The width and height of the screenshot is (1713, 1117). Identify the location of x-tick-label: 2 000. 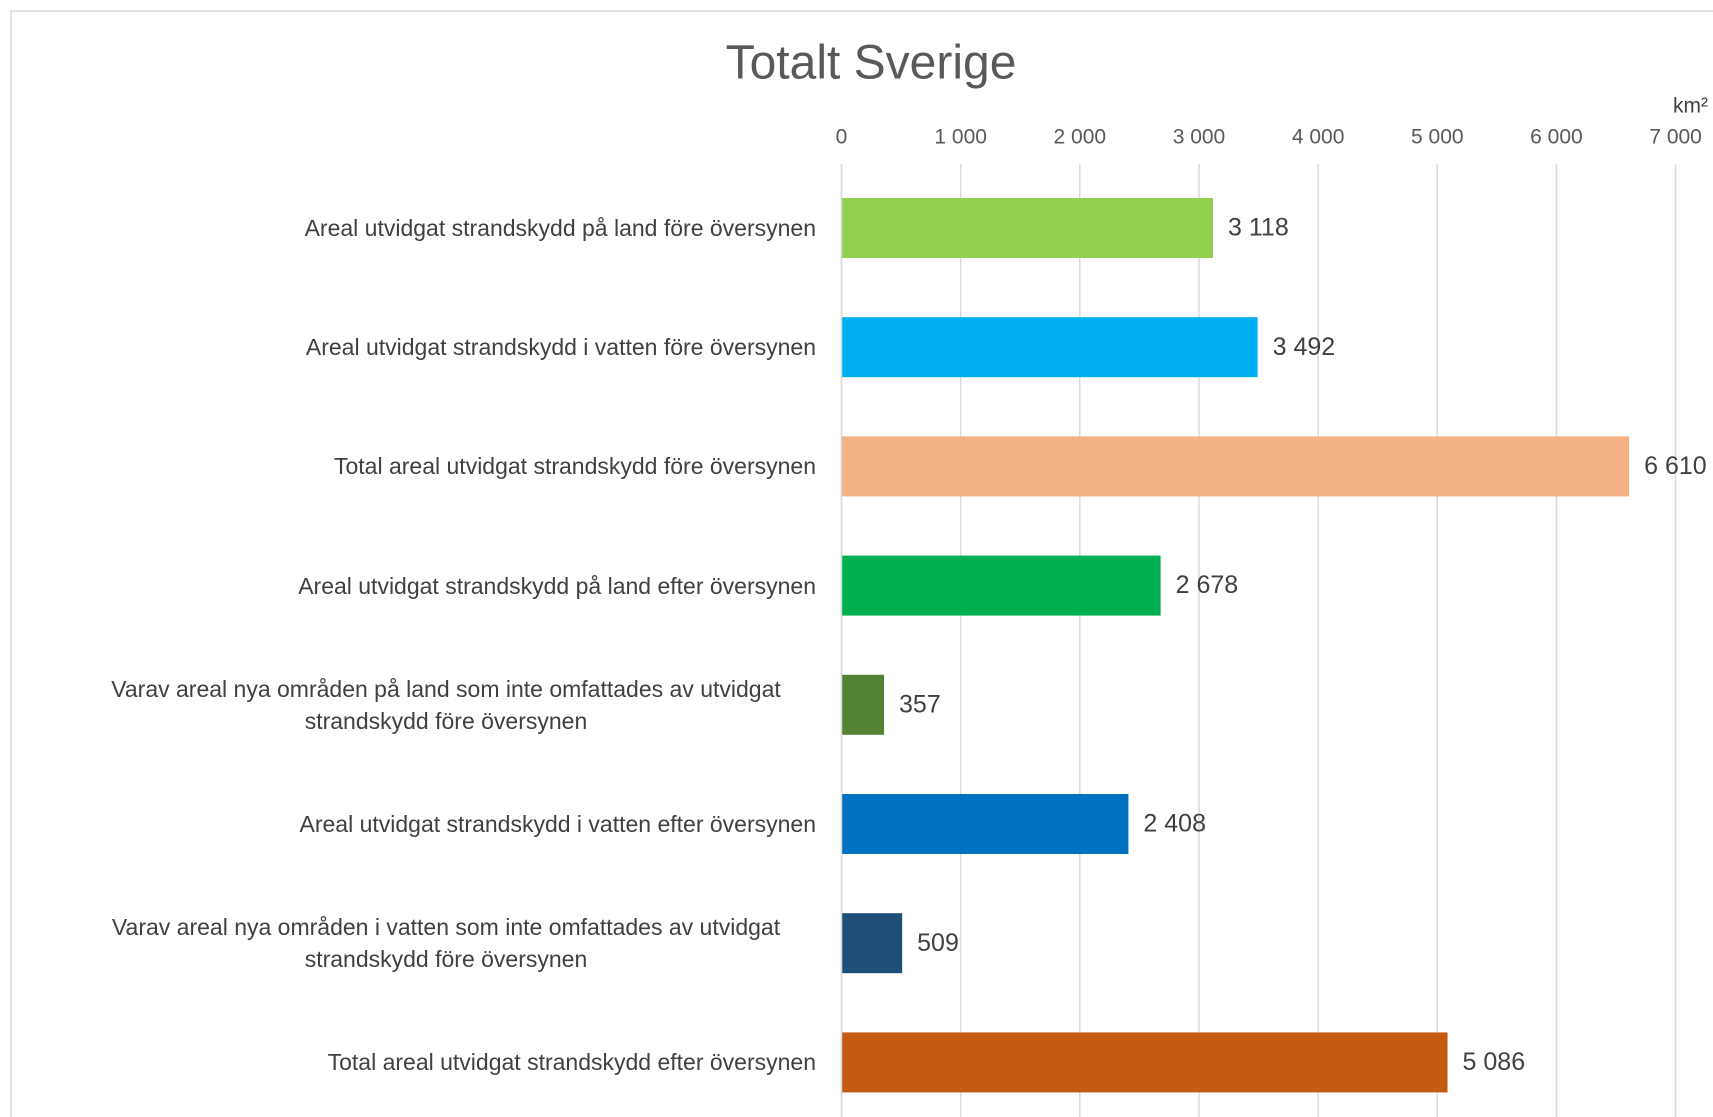
(1080, 137).